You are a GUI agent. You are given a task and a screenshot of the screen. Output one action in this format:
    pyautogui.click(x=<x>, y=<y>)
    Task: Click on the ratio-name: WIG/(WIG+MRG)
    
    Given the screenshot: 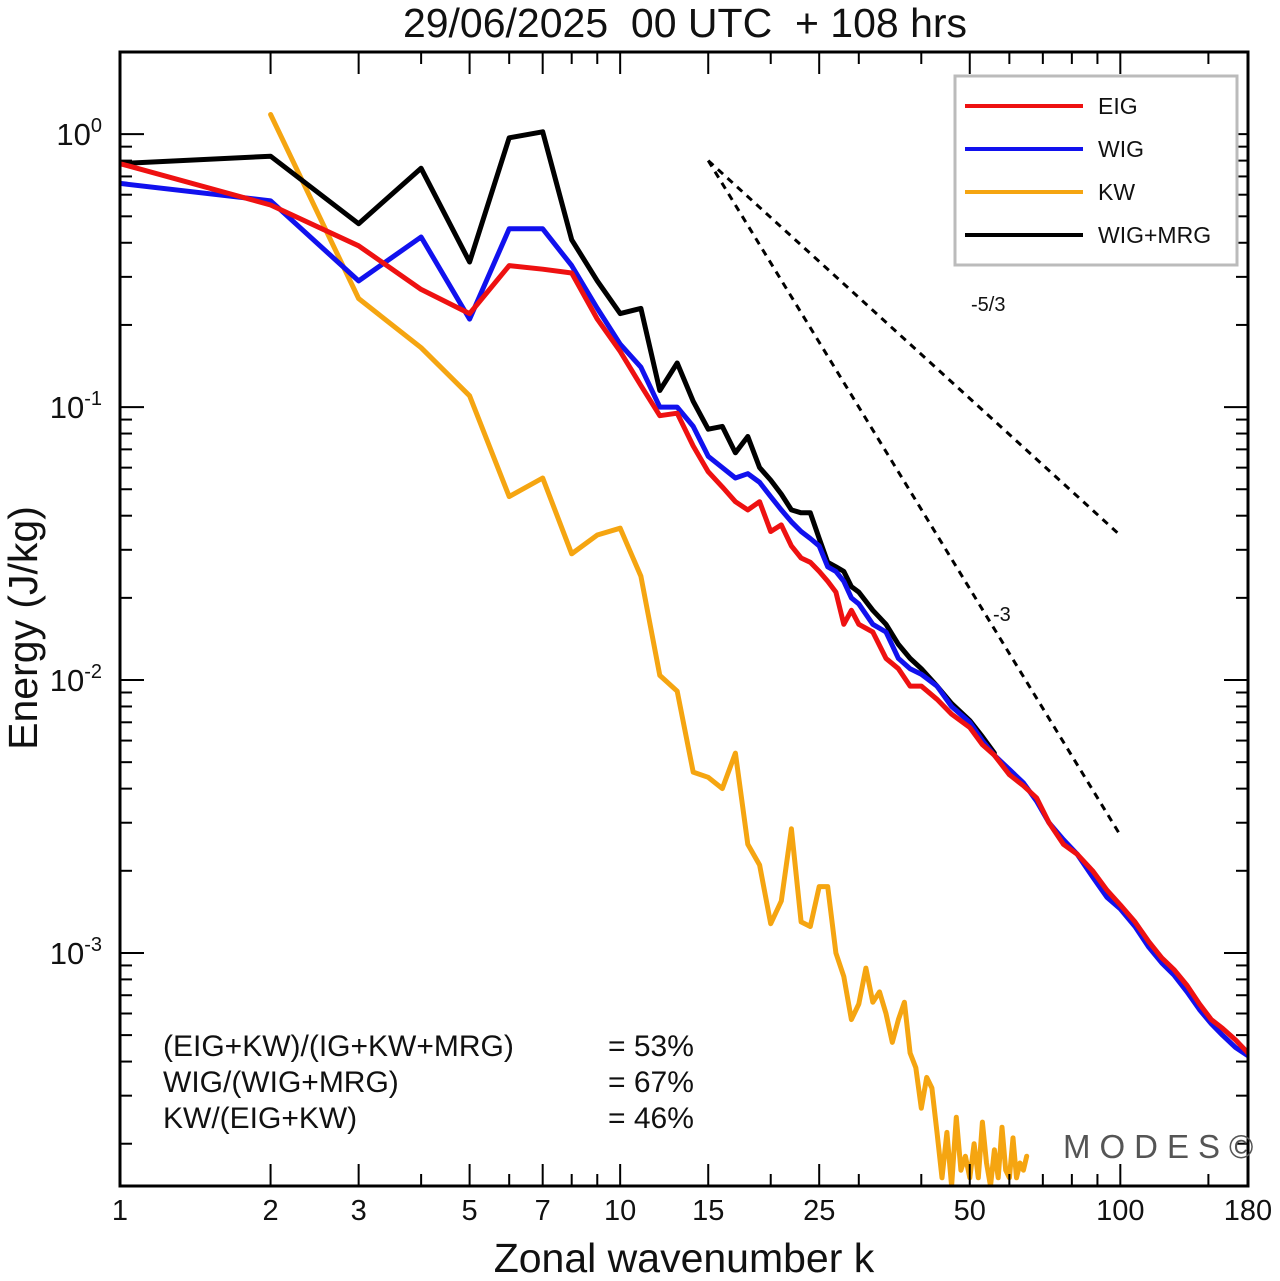 What is the action you would take?
    pyautogui.click(x=281, y=1082)
    